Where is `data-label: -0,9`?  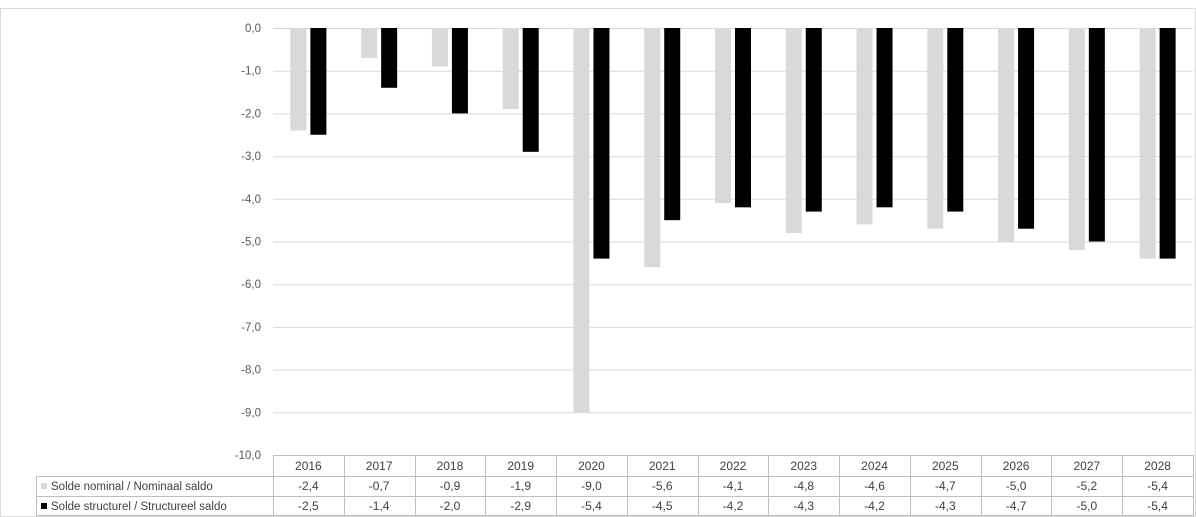 data-label: -0,9 is located at coordinates (450, 486).